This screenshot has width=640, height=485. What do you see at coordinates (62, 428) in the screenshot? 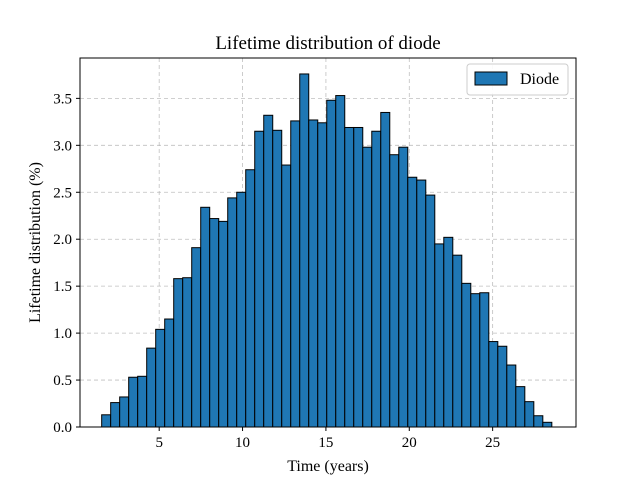
I see `y-tick-label: 0.0` at bounding box center [62, 428].